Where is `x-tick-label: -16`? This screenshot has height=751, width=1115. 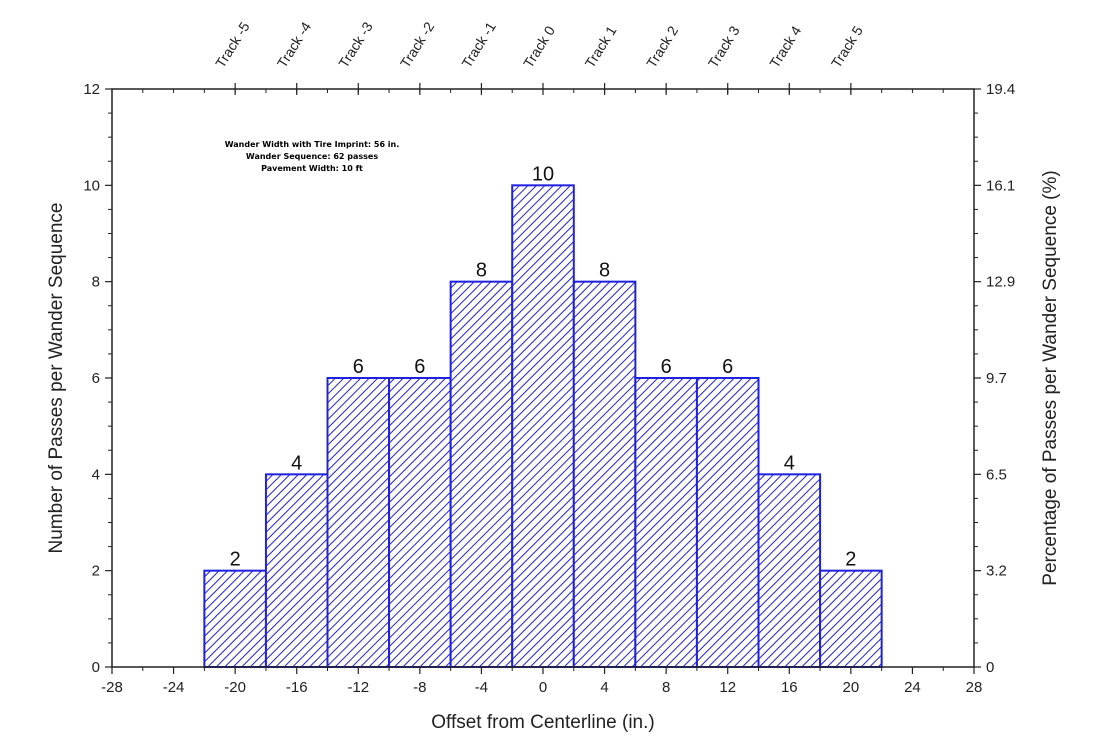 x-tick-label: -16 is located at coordinates (297, 687).